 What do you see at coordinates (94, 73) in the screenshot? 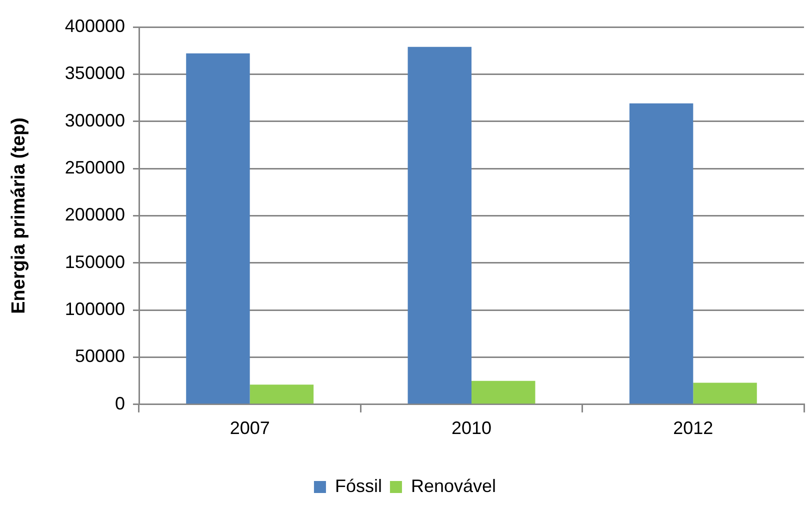
I see `y-tick-label: 350000` at bounding box center [94, 73].